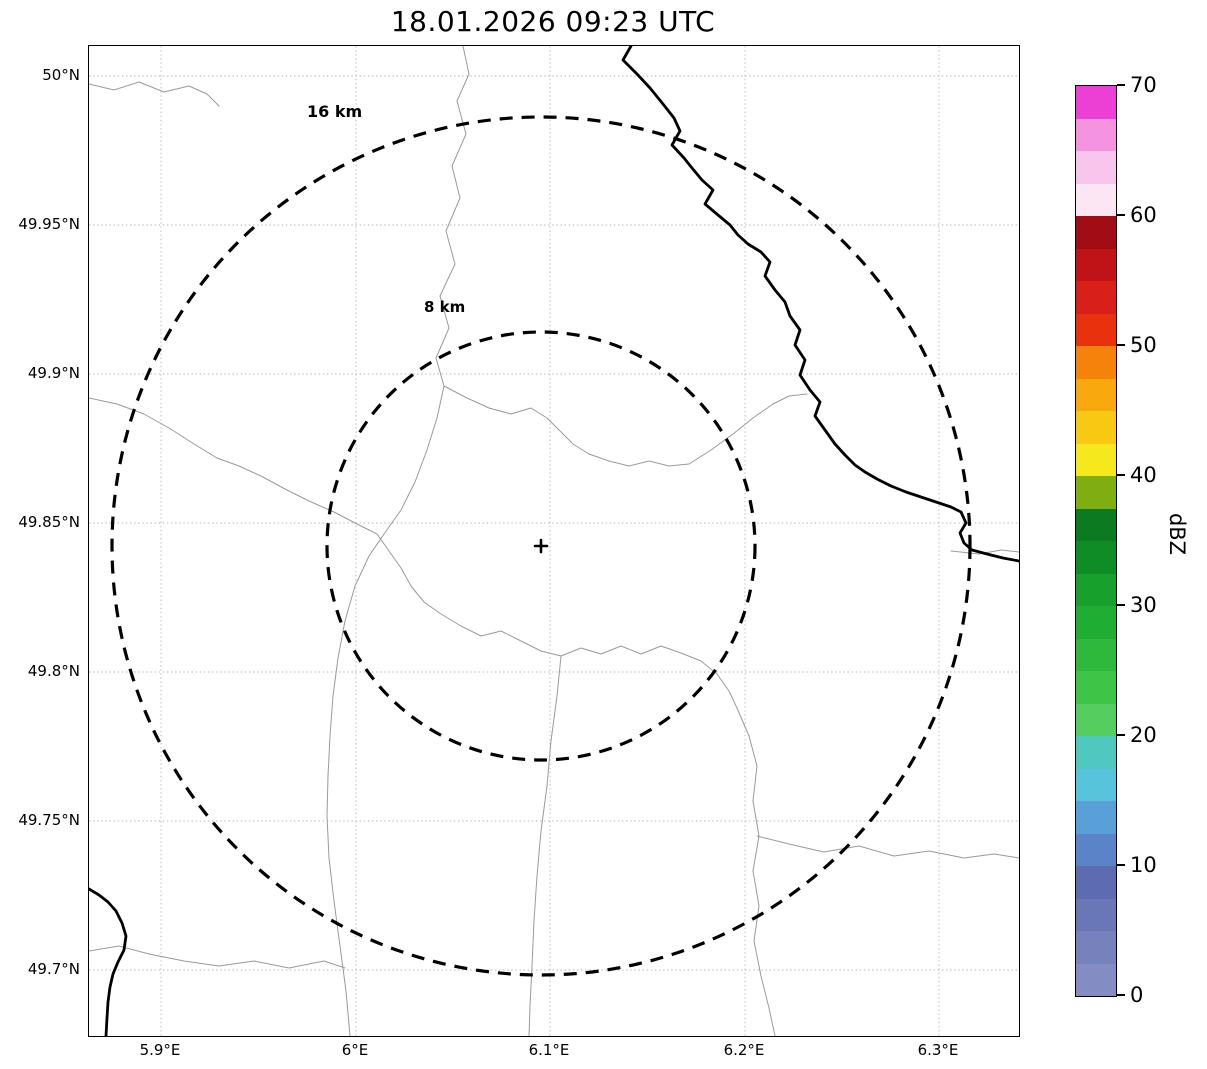 Image resolution: width=1207 pixels, height=1069 pixels. I want to click on colorbar-tick-label: 30, so click(1143, 605).